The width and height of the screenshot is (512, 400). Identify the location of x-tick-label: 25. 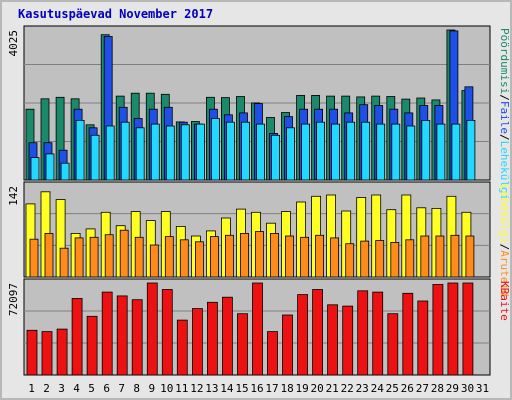
(392, 388).